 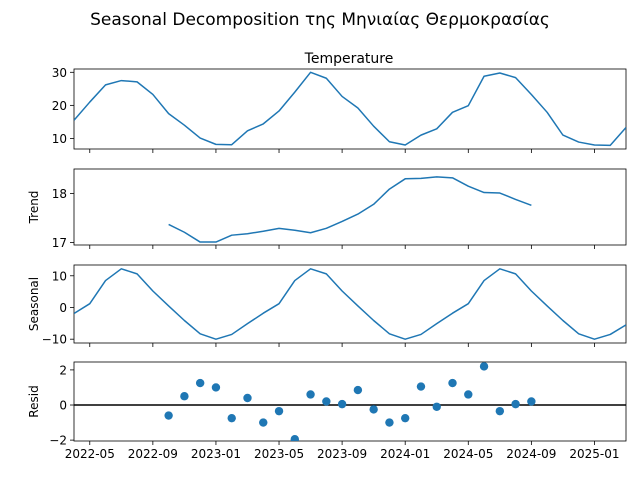 I want to click on y-tick-label: 20, so click(x=59, y=106).